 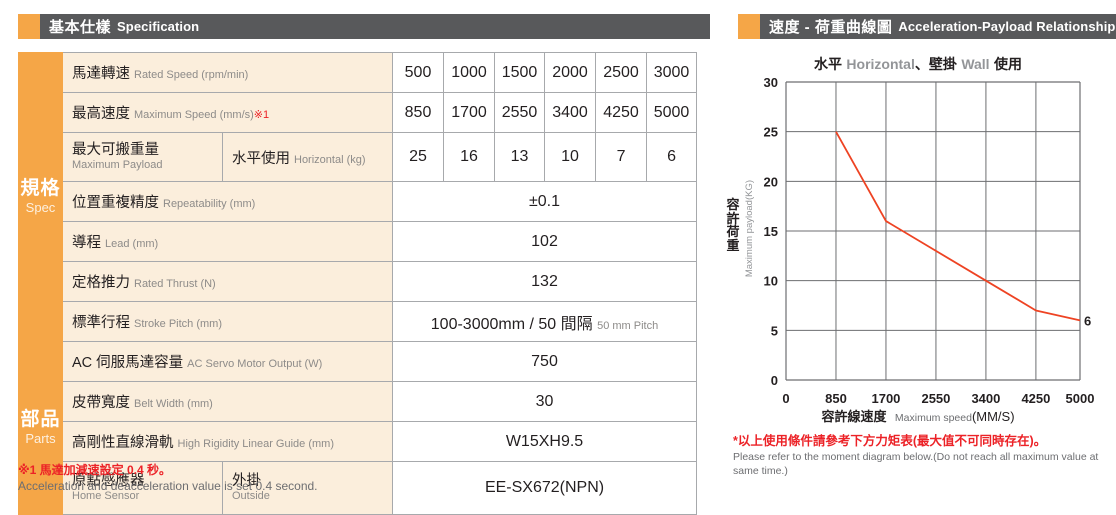 I want to click on cell-value: W15XH9.5, so click(x=545, y=441).